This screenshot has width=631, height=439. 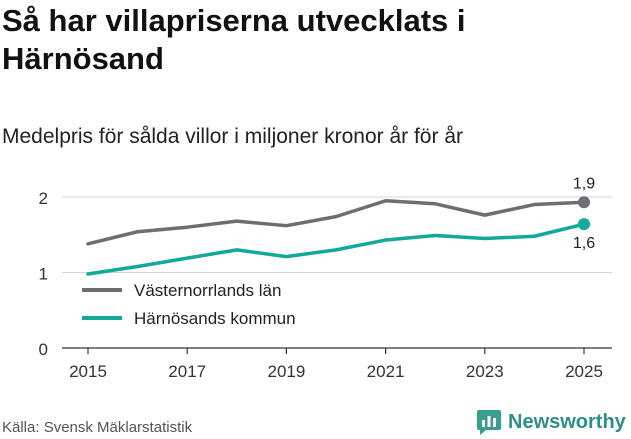 I want to click on x-tick-label: 2015, so click(x=88, y=371).